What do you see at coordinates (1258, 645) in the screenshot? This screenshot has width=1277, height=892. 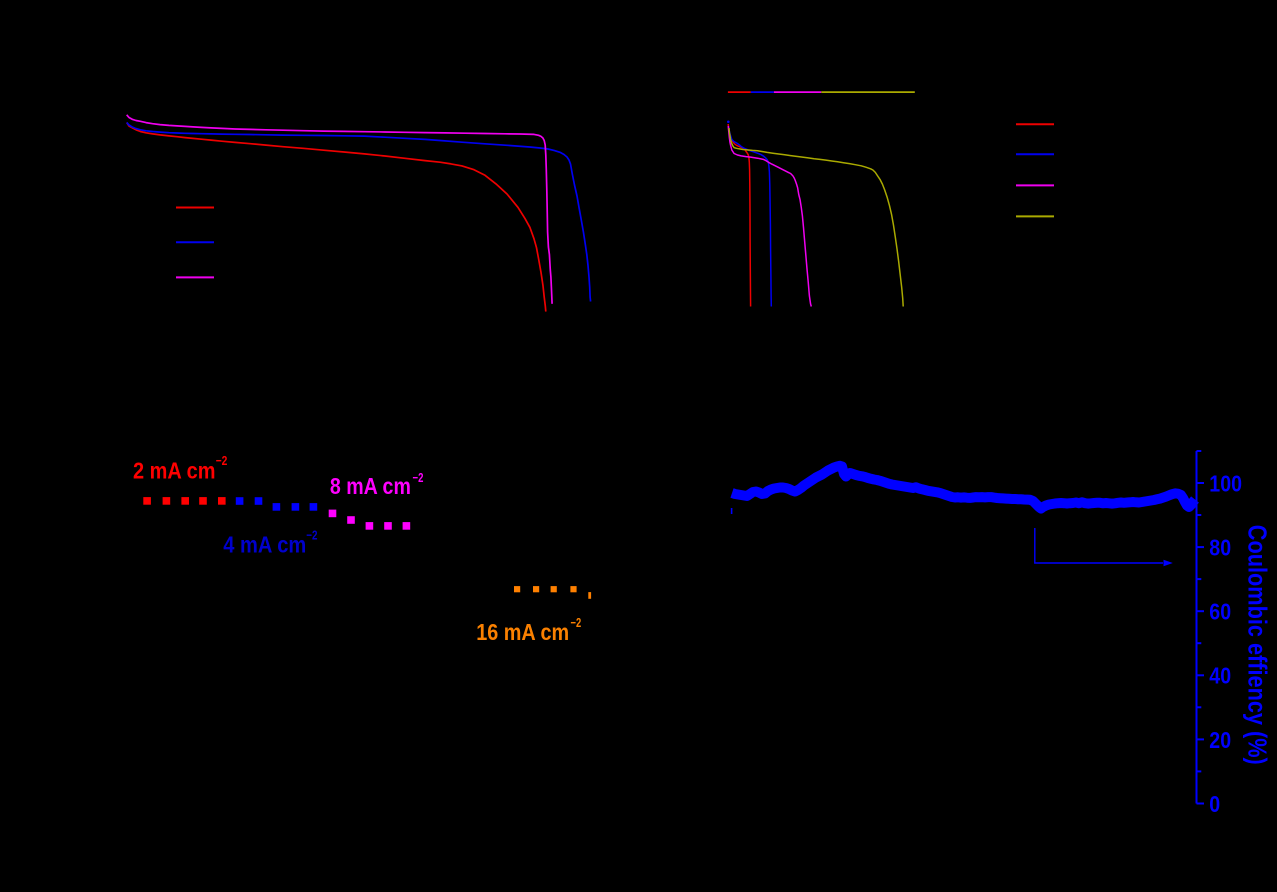 I see `svg-text: Coulombic effiency (%)` at bounding box center [1258, 645].